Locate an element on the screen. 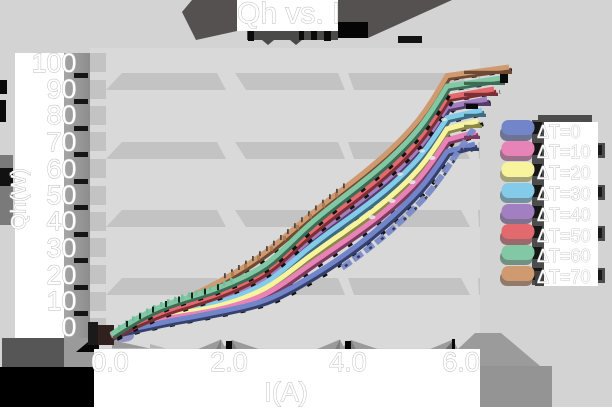 This screenshot has width=612, height=412. svg-text: ΔT=0 is located at coordinates (559, 132).